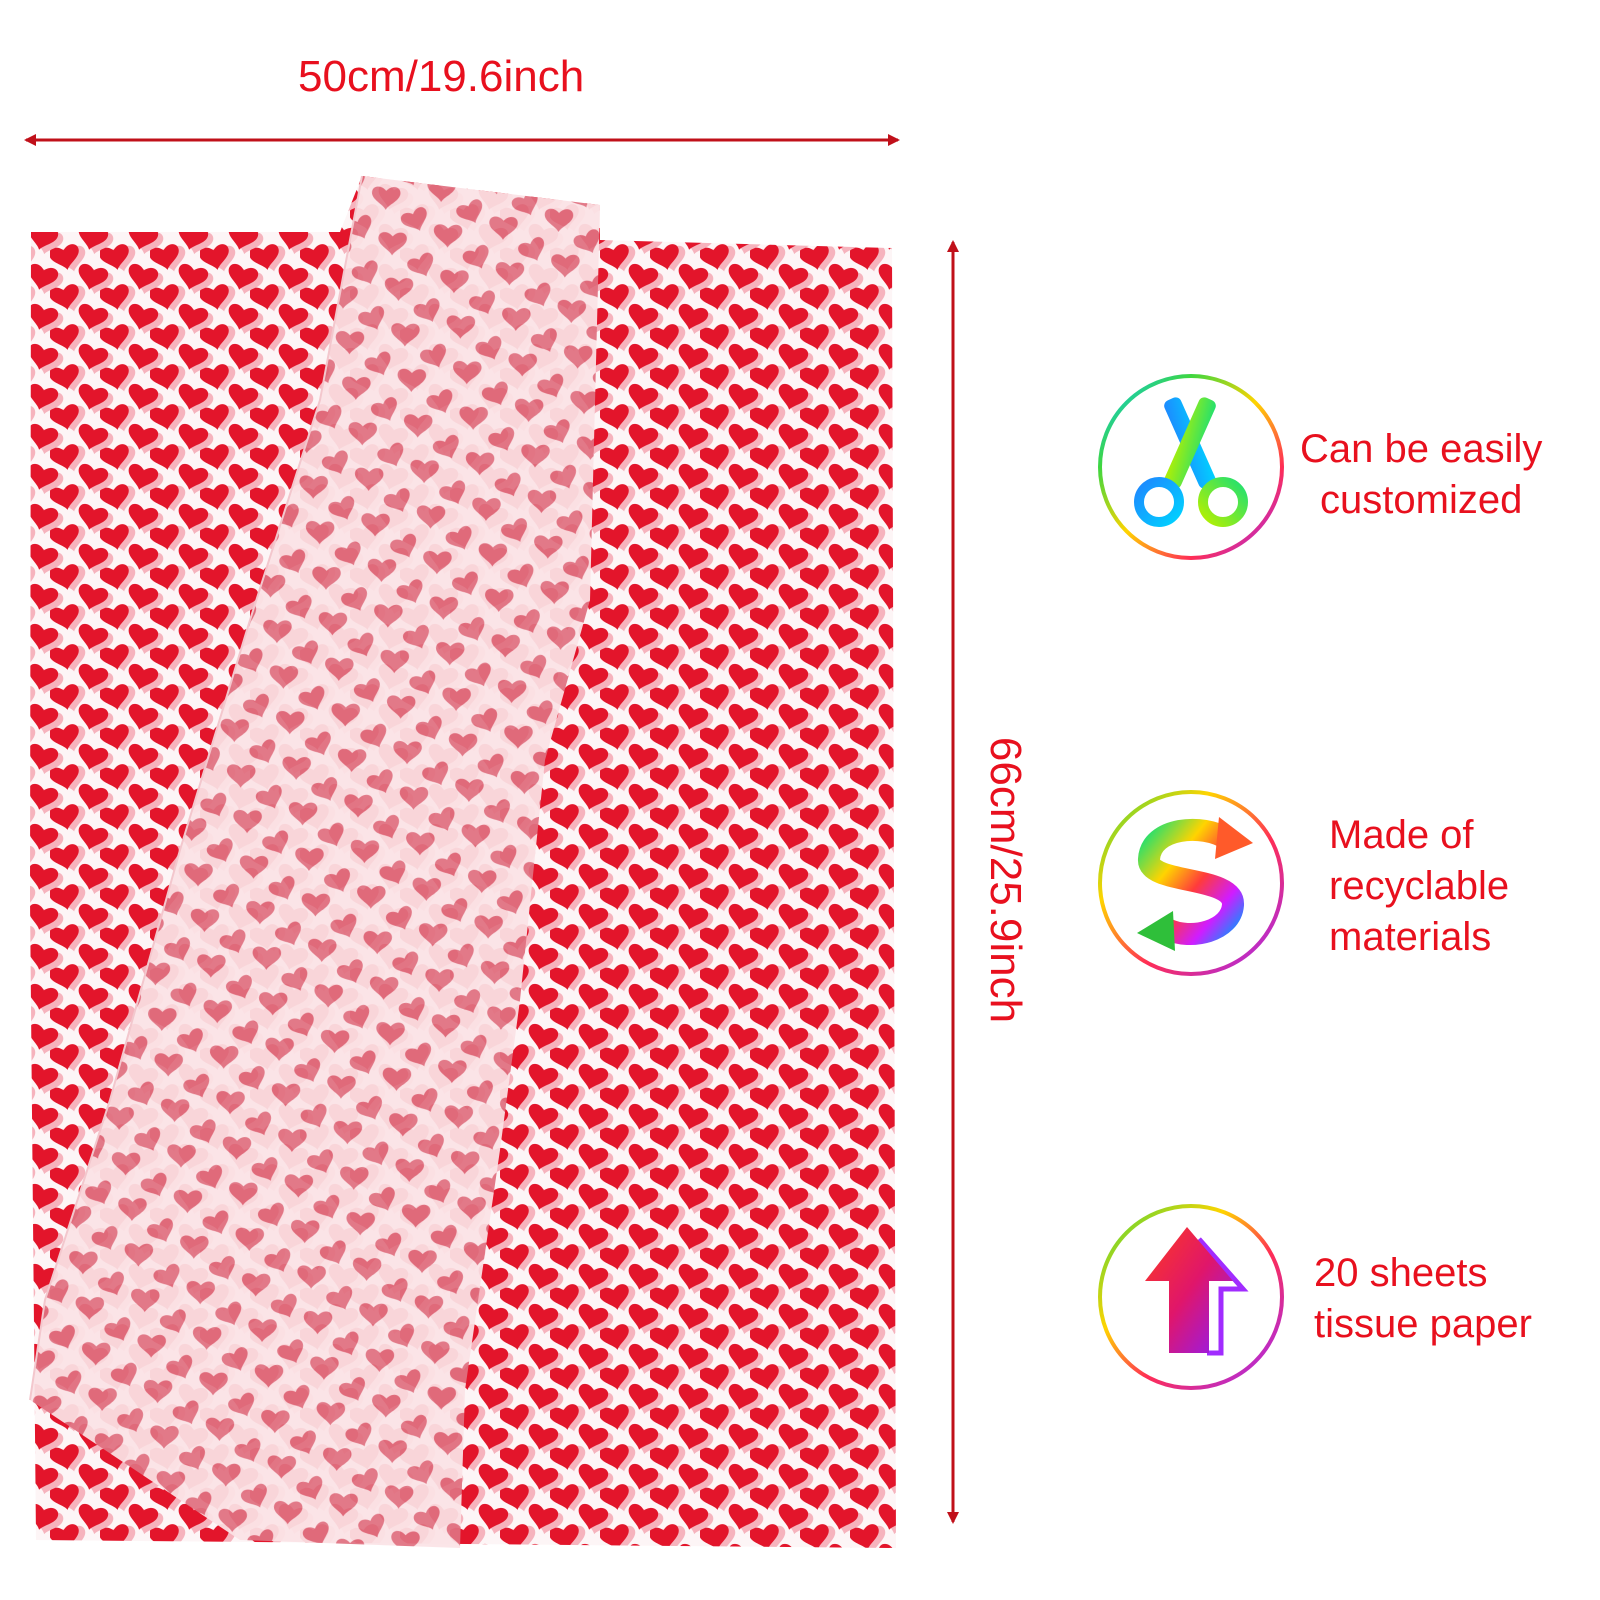 The image size is (1600, 1600). What do you see at coordinates (1005, 880) in the screenshot?
I see `height-dimension-label: 66cm/25.9inch` at bounding box center [1005, 880].